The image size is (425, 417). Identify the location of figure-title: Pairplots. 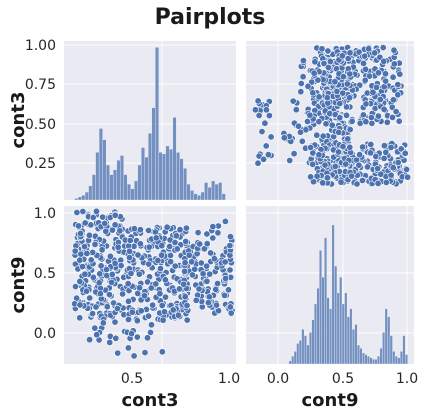
(210, 17).